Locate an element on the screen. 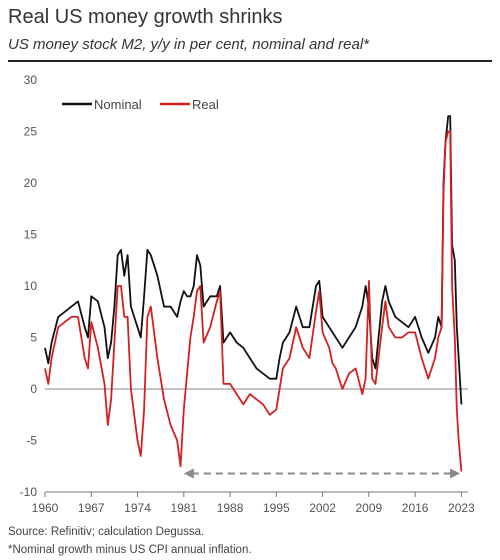 The image size is (500, 560). y-tick-label: -10 is located at coordinates (29, 492).